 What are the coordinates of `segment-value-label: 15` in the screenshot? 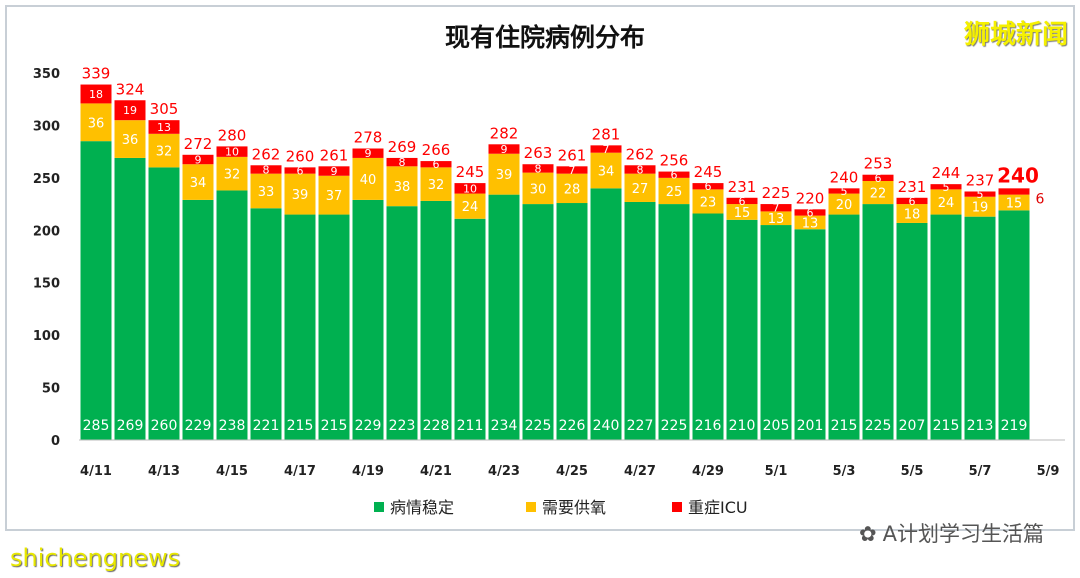 It's located at (1014, 203).